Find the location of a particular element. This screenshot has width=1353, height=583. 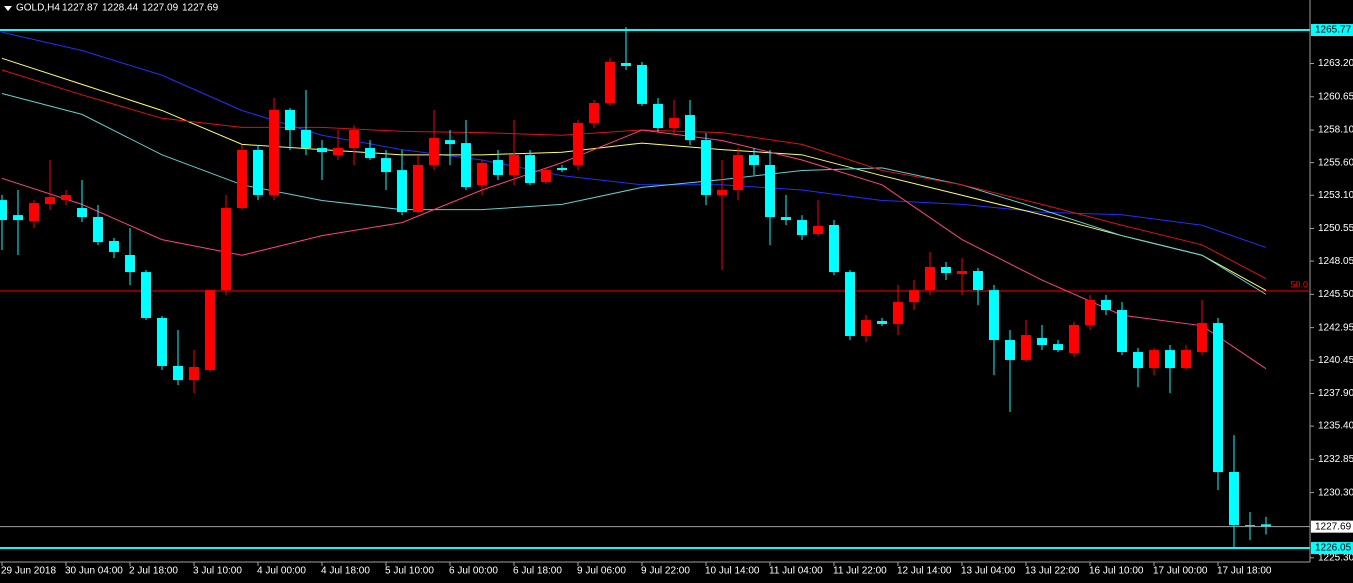

x-tick-label: 6 Jul 18:00 is located at coordinates (537, 571).